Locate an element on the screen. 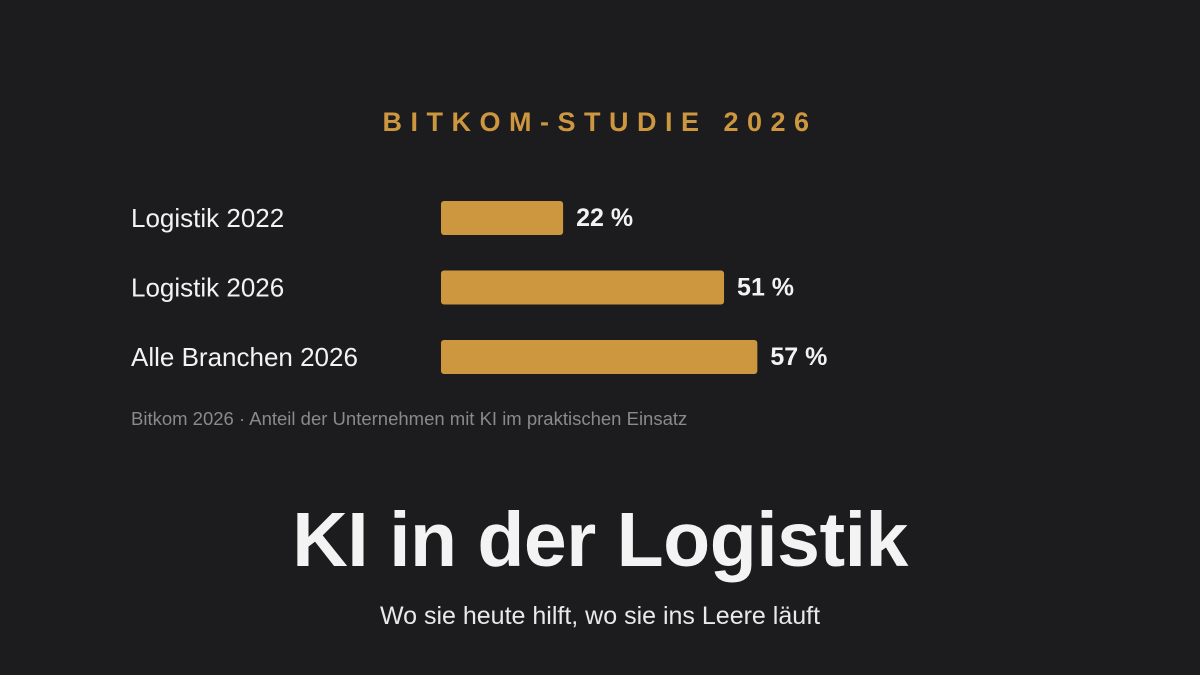 This screenshot has width=1200, height=675. category-label: Alle Branchen 2026 is located at coordinates (244, 357).